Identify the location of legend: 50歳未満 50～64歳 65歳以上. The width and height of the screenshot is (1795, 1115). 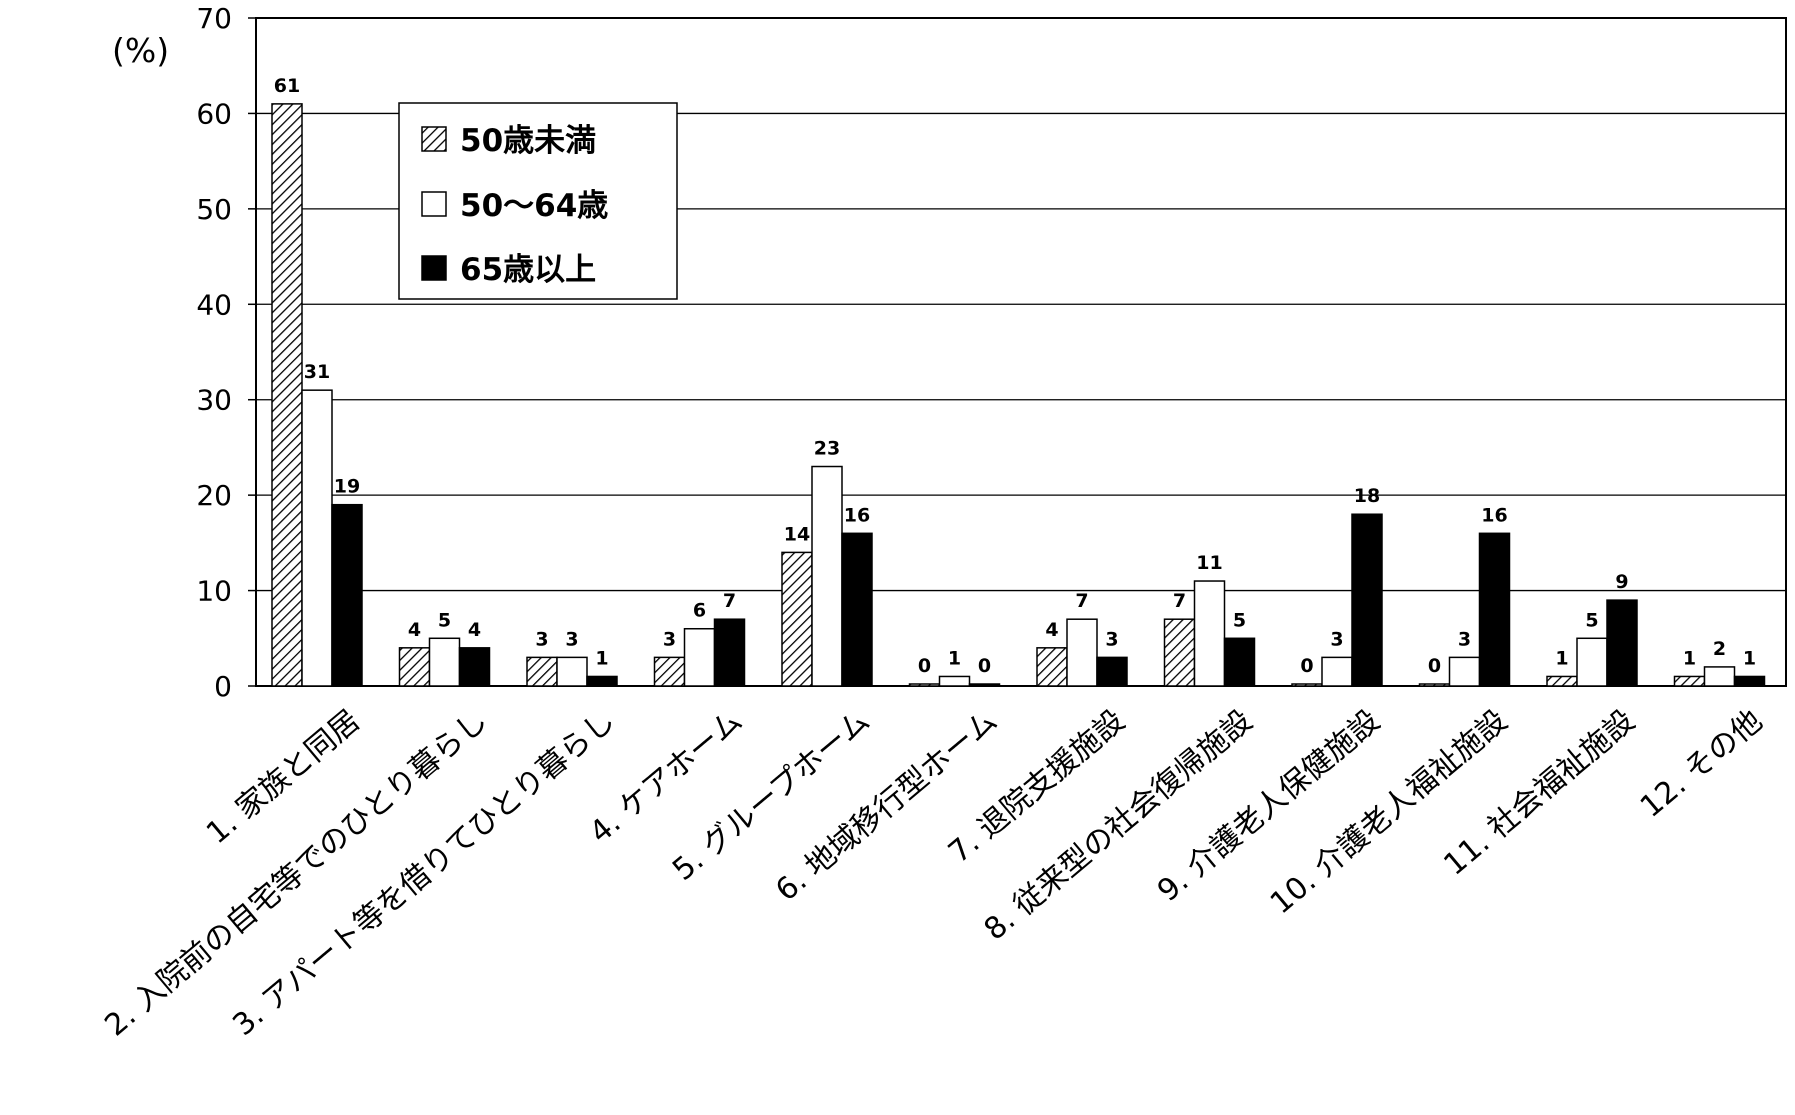
(538, 201).